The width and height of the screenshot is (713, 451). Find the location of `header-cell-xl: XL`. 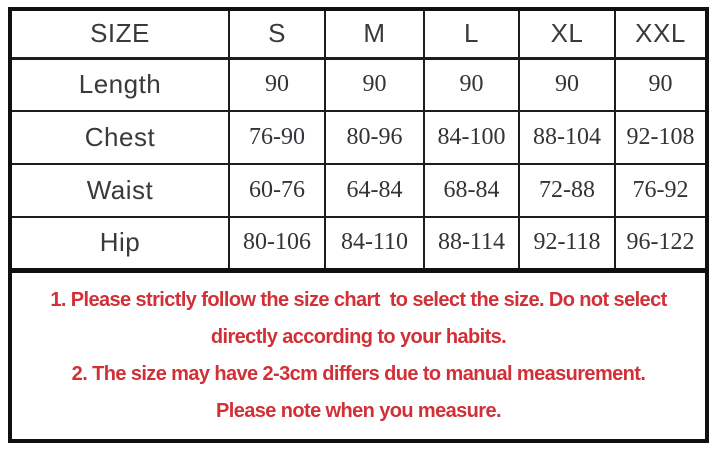

header-cell-xl: XL is located at coordinates (567, 34).